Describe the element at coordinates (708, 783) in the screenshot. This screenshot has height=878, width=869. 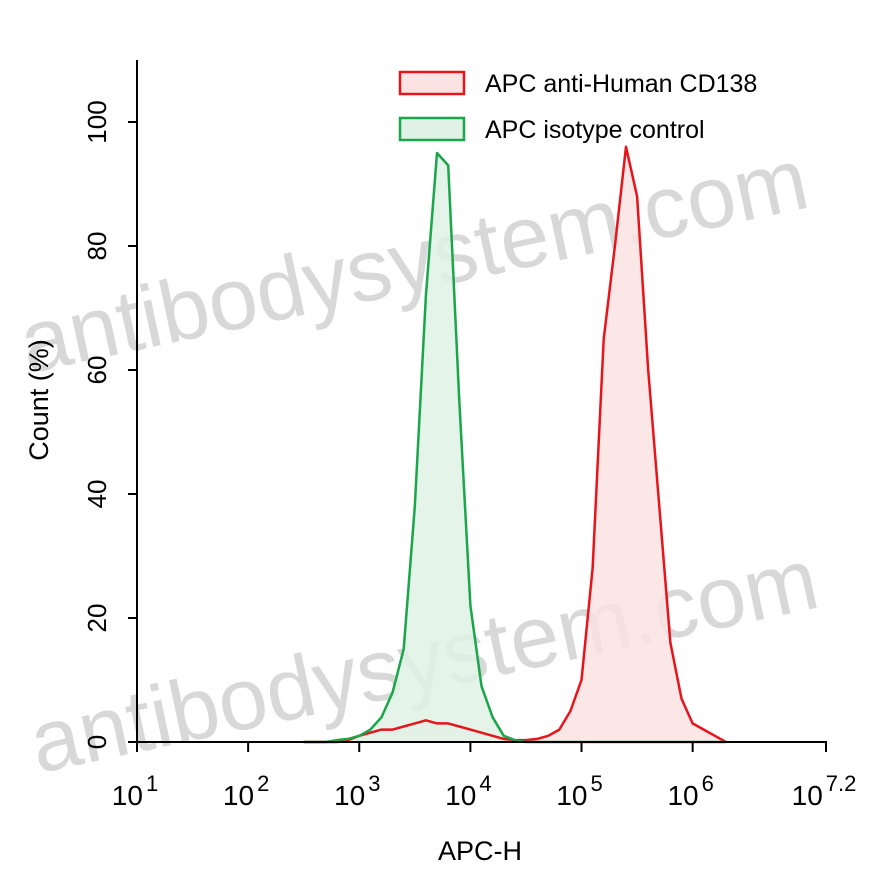
I see `x-tick-exponent: 6` at that location.